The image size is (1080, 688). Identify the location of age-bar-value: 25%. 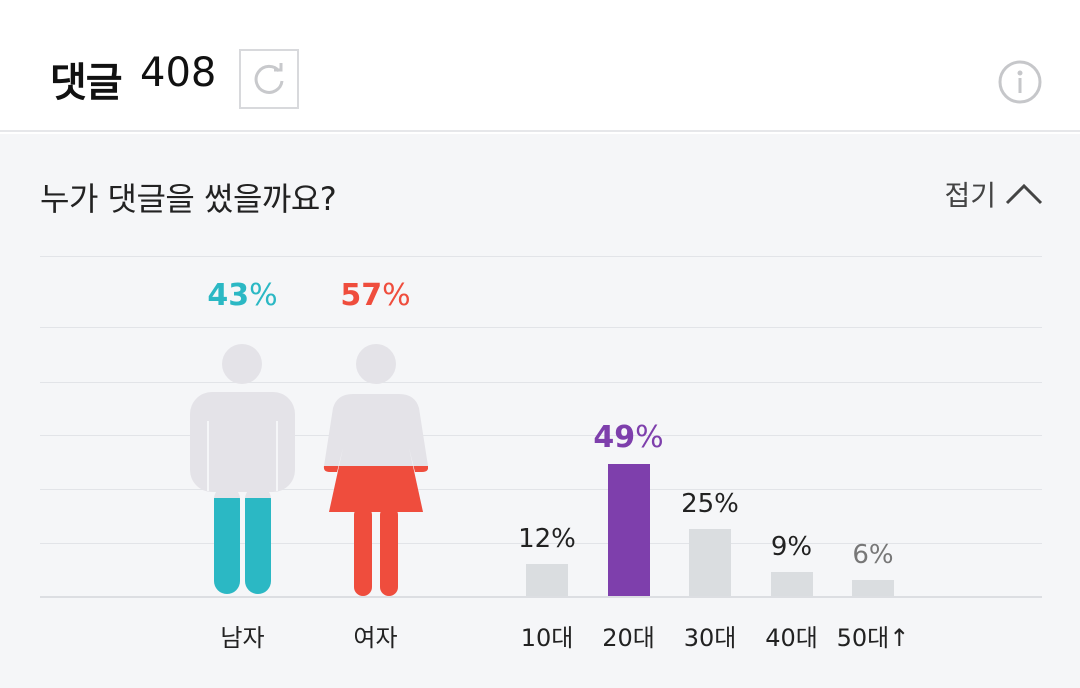
(710, 504).